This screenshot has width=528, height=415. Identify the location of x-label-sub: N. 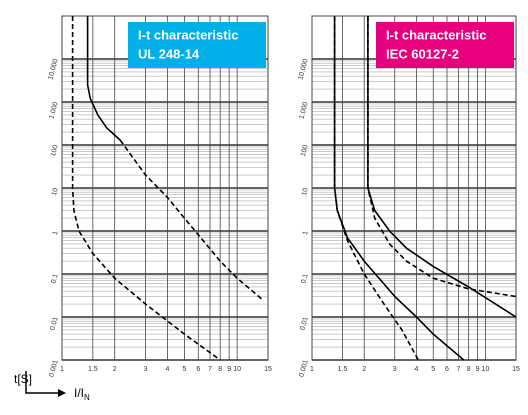
(87, 397).